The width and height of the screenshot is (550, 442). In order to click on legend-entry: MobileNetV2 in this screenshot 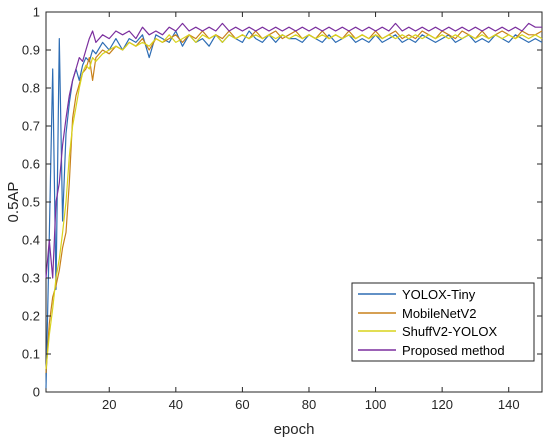, I will do `click(417, 313)`.